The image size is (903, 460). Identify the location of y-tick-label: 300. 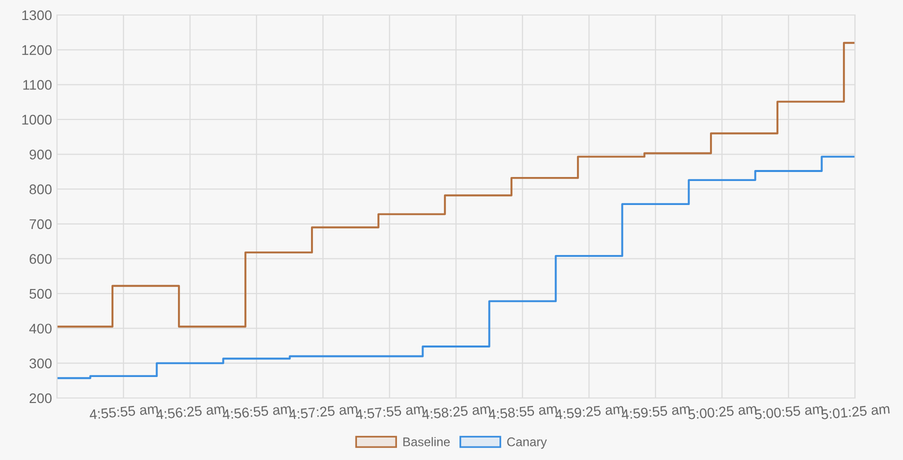
(41, 363).